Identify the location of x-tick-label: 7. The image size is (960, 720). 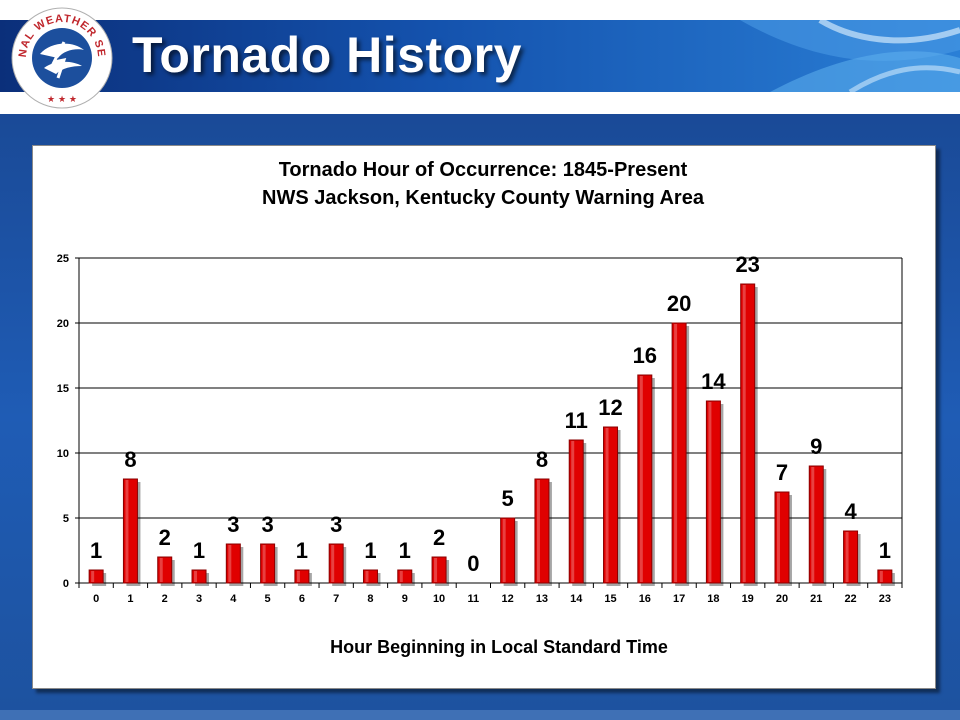
(336, 599).